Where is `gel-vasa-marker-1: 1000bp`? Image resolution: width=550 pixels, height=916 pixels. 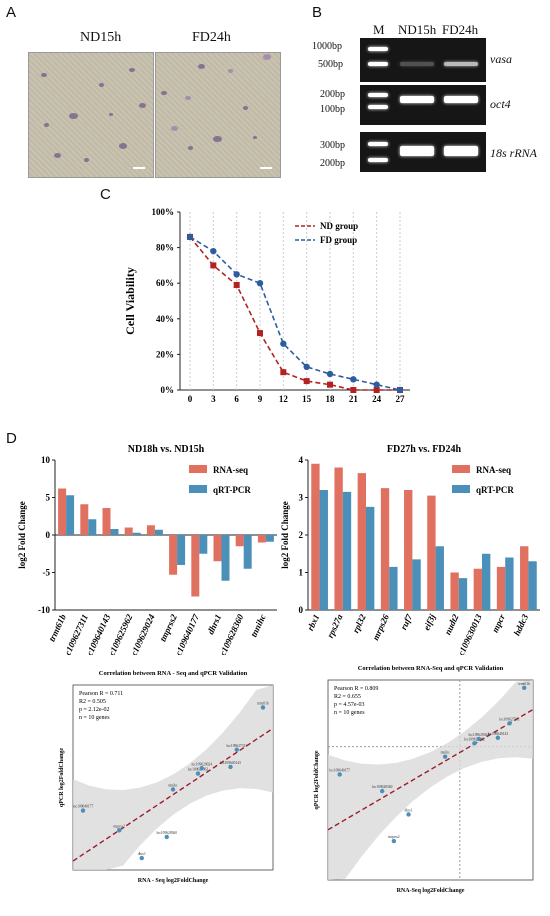 gel-vasa-marker-1: 1000bp is located at coordinates (327, 46).